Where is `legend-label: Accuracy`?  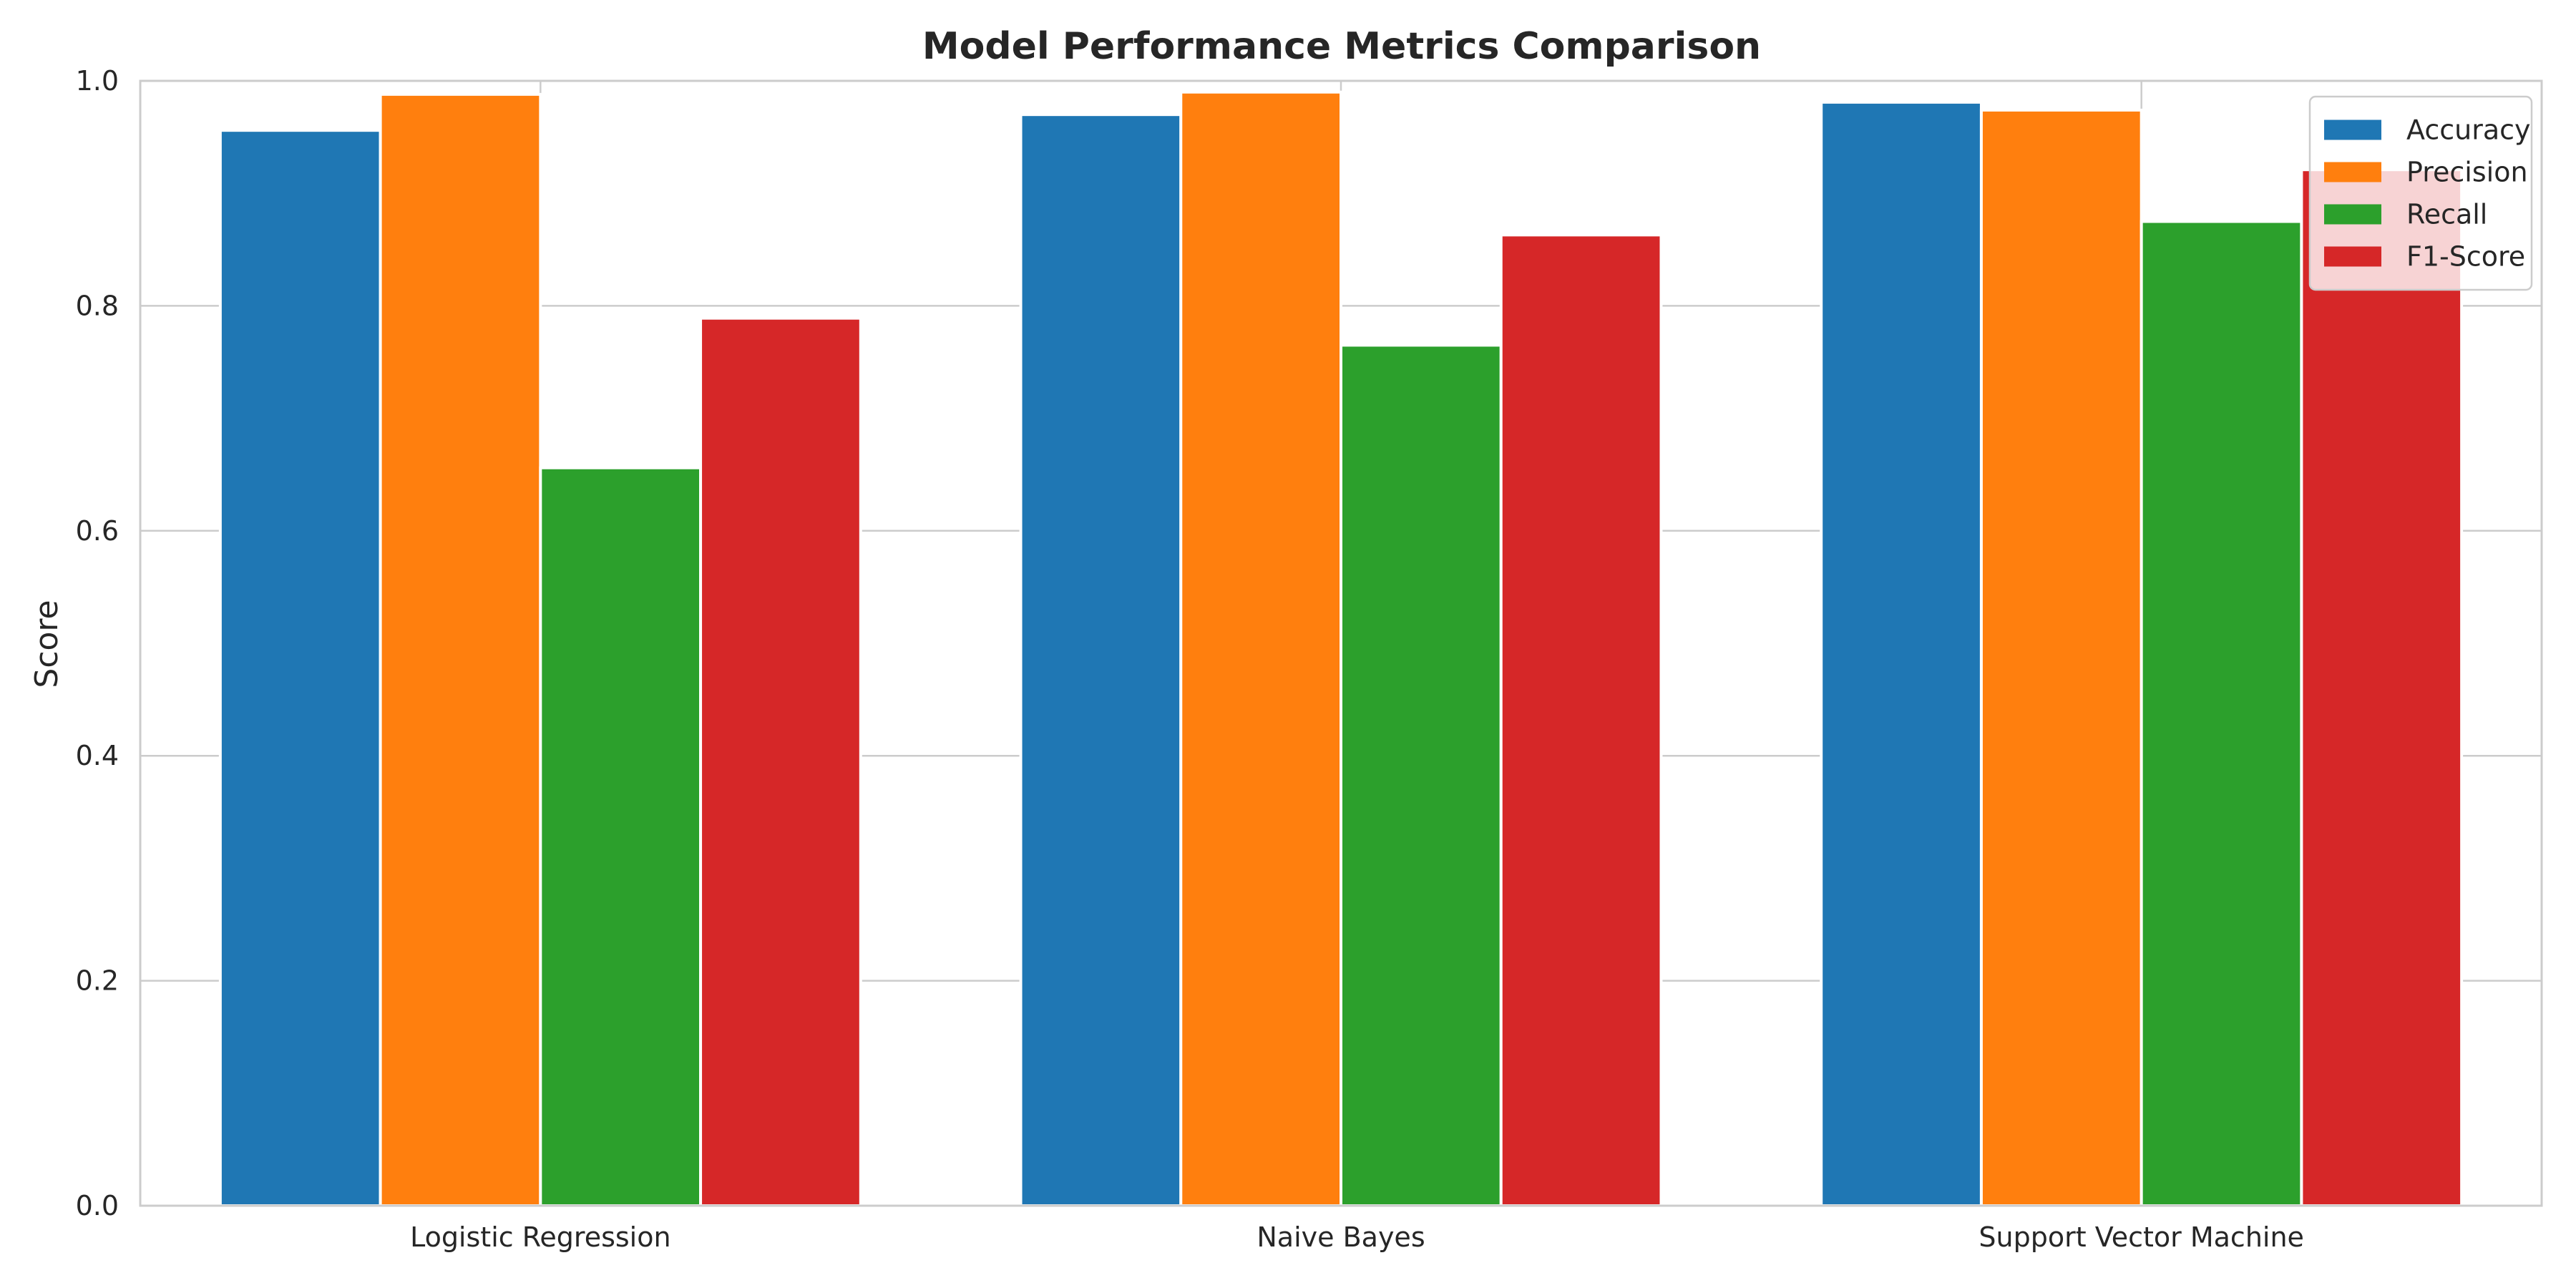 legend-label: Accuracy is located at coordinates (2468, 130).